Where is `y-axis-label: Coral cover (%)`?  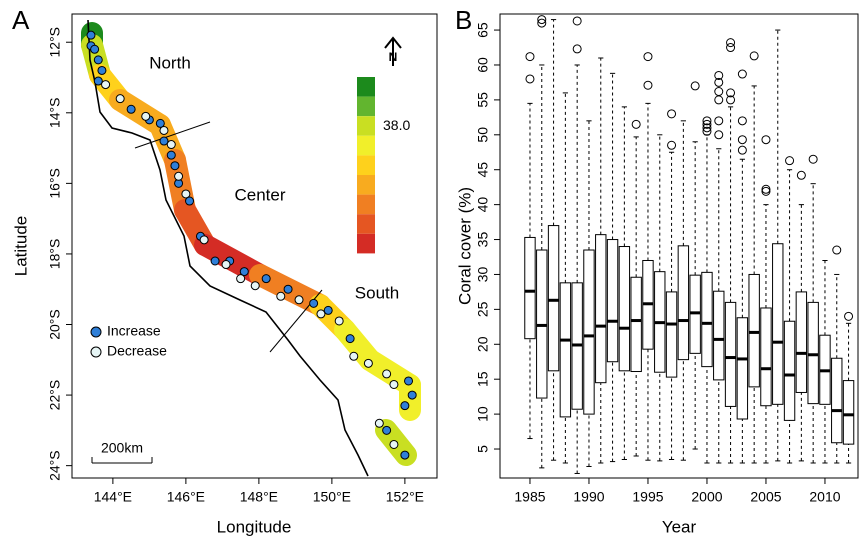
y-axis-label: Coral cover (%) is located at coordinates (464, 246).